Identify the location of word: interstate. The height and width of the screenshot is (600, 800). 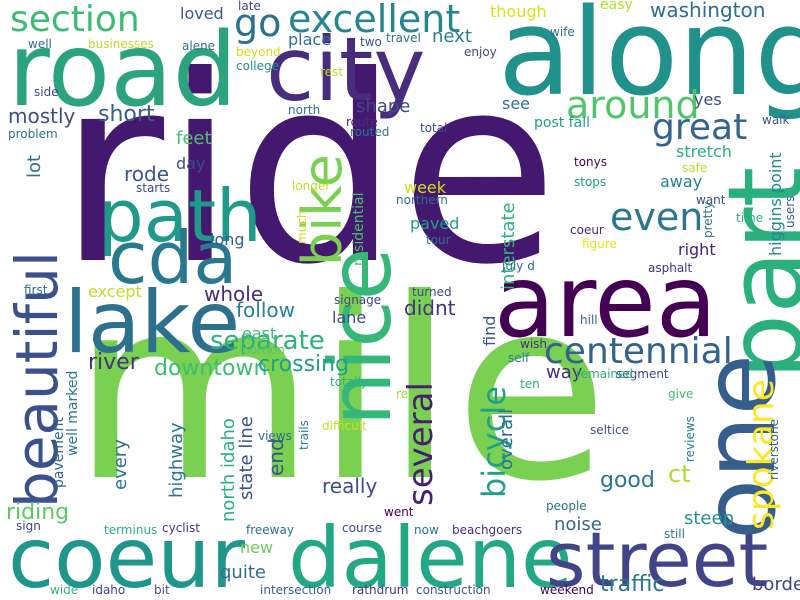
(508, 246).